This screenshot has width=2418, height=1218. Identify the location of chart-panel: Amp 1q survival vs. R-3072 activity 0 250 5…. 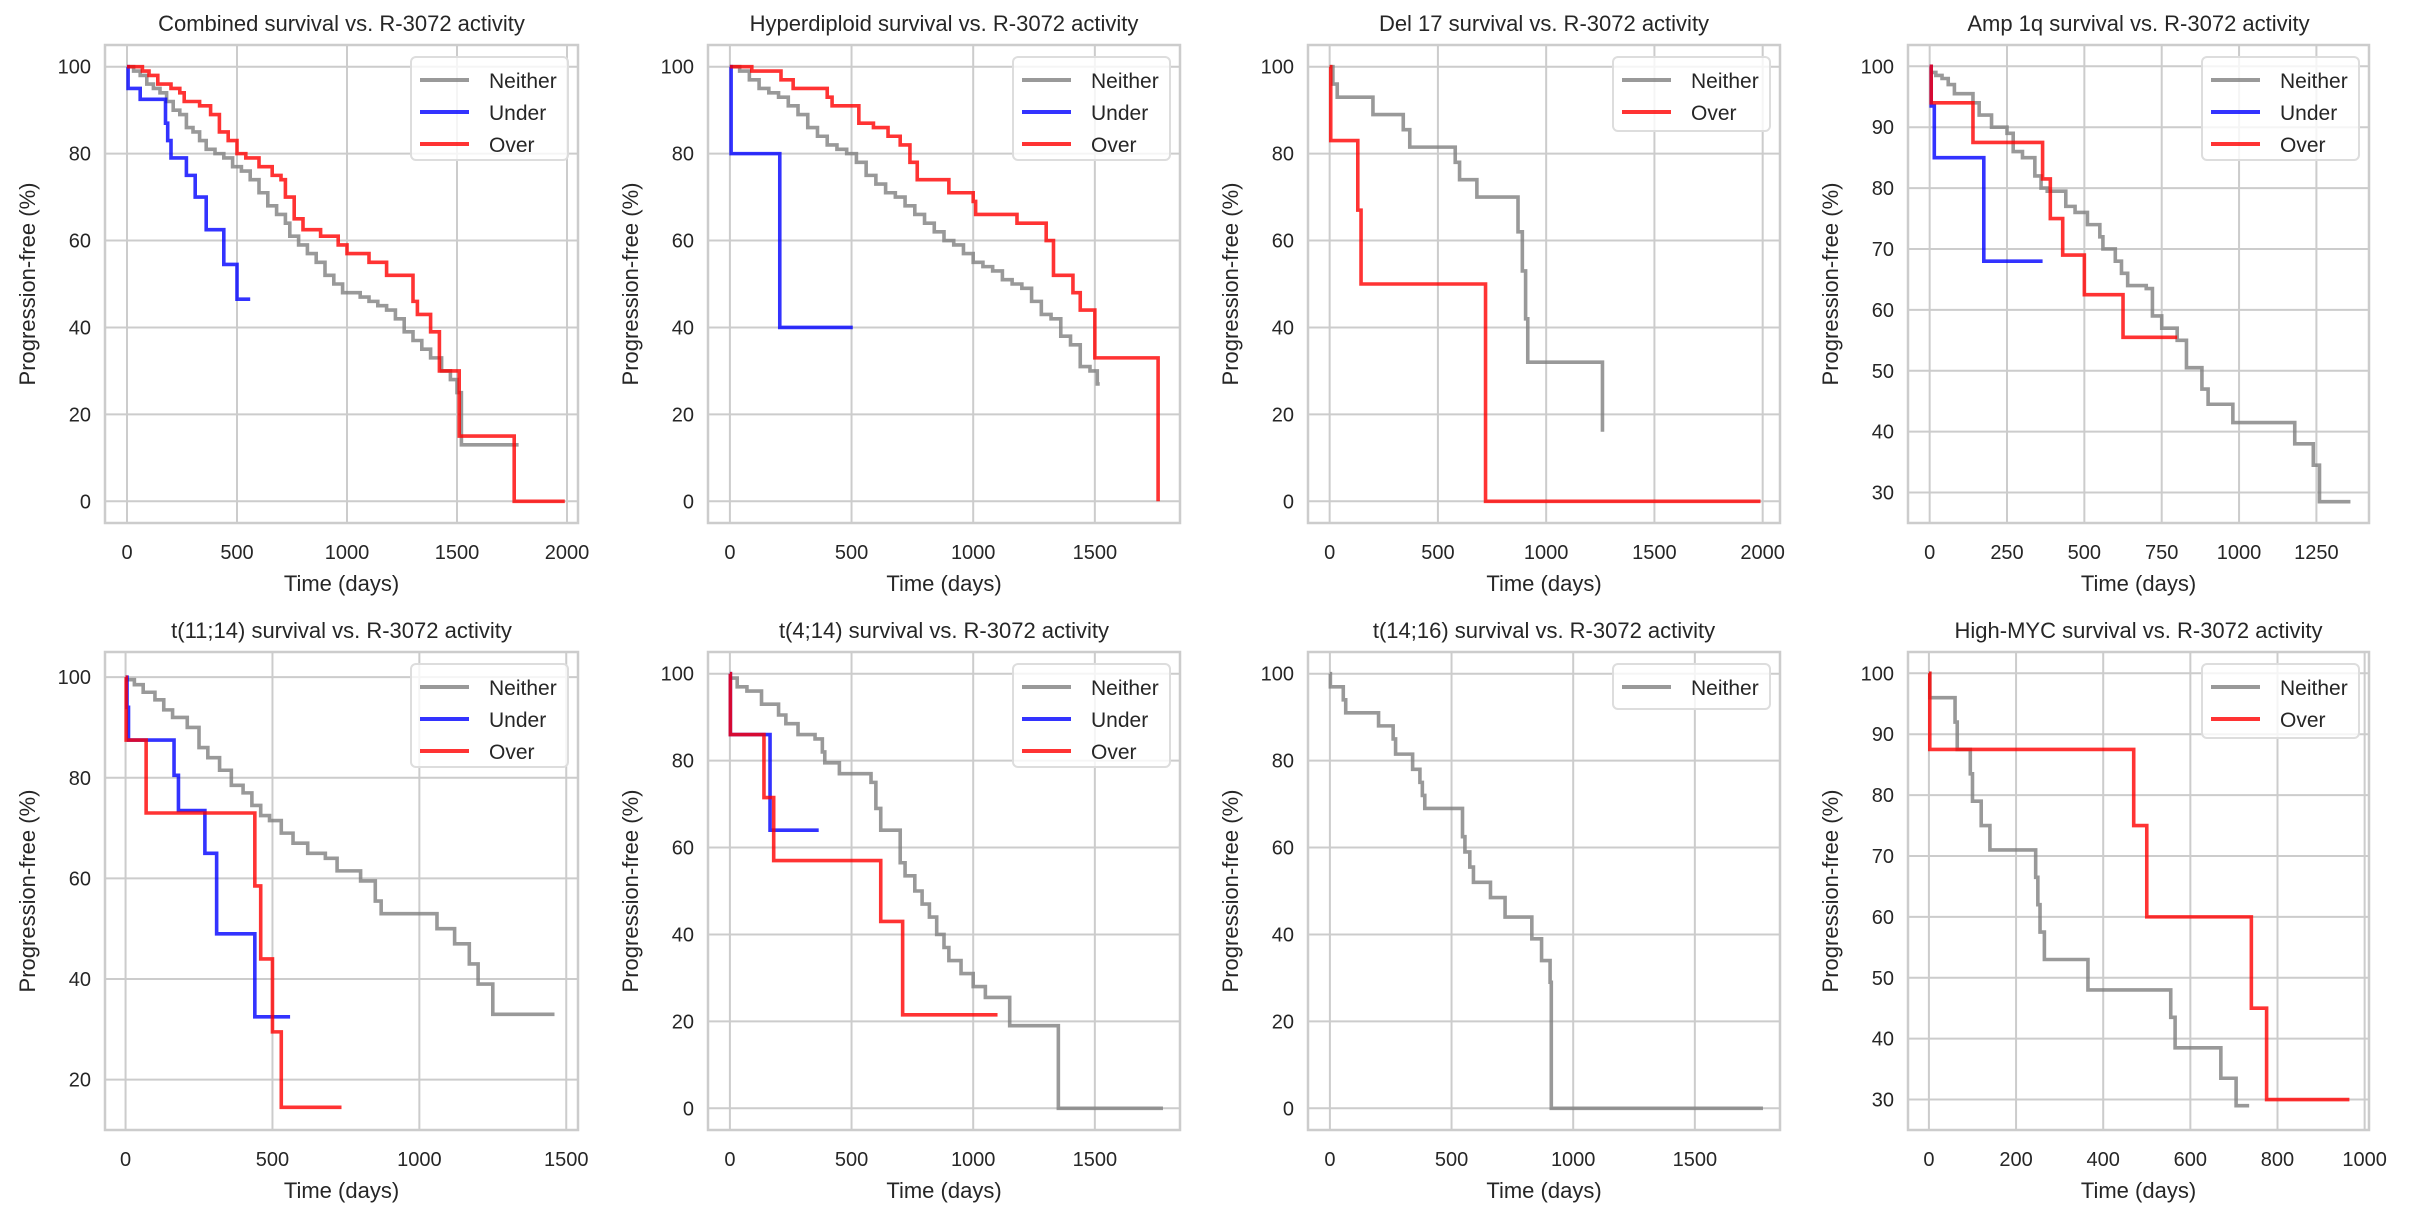
(2094, 303).